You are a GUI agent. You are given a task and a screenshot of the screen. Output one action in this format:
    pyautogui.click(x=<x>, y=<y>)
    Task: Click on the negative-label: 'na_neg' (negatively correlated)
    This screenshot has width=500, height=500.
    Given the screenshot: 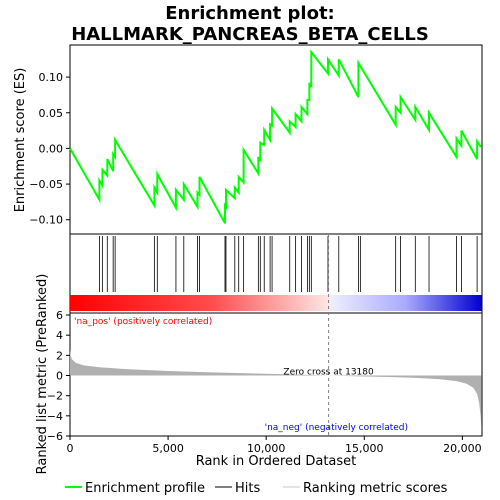 What is the action you would take?
    pyautogui.click(x=336, y=428)
    